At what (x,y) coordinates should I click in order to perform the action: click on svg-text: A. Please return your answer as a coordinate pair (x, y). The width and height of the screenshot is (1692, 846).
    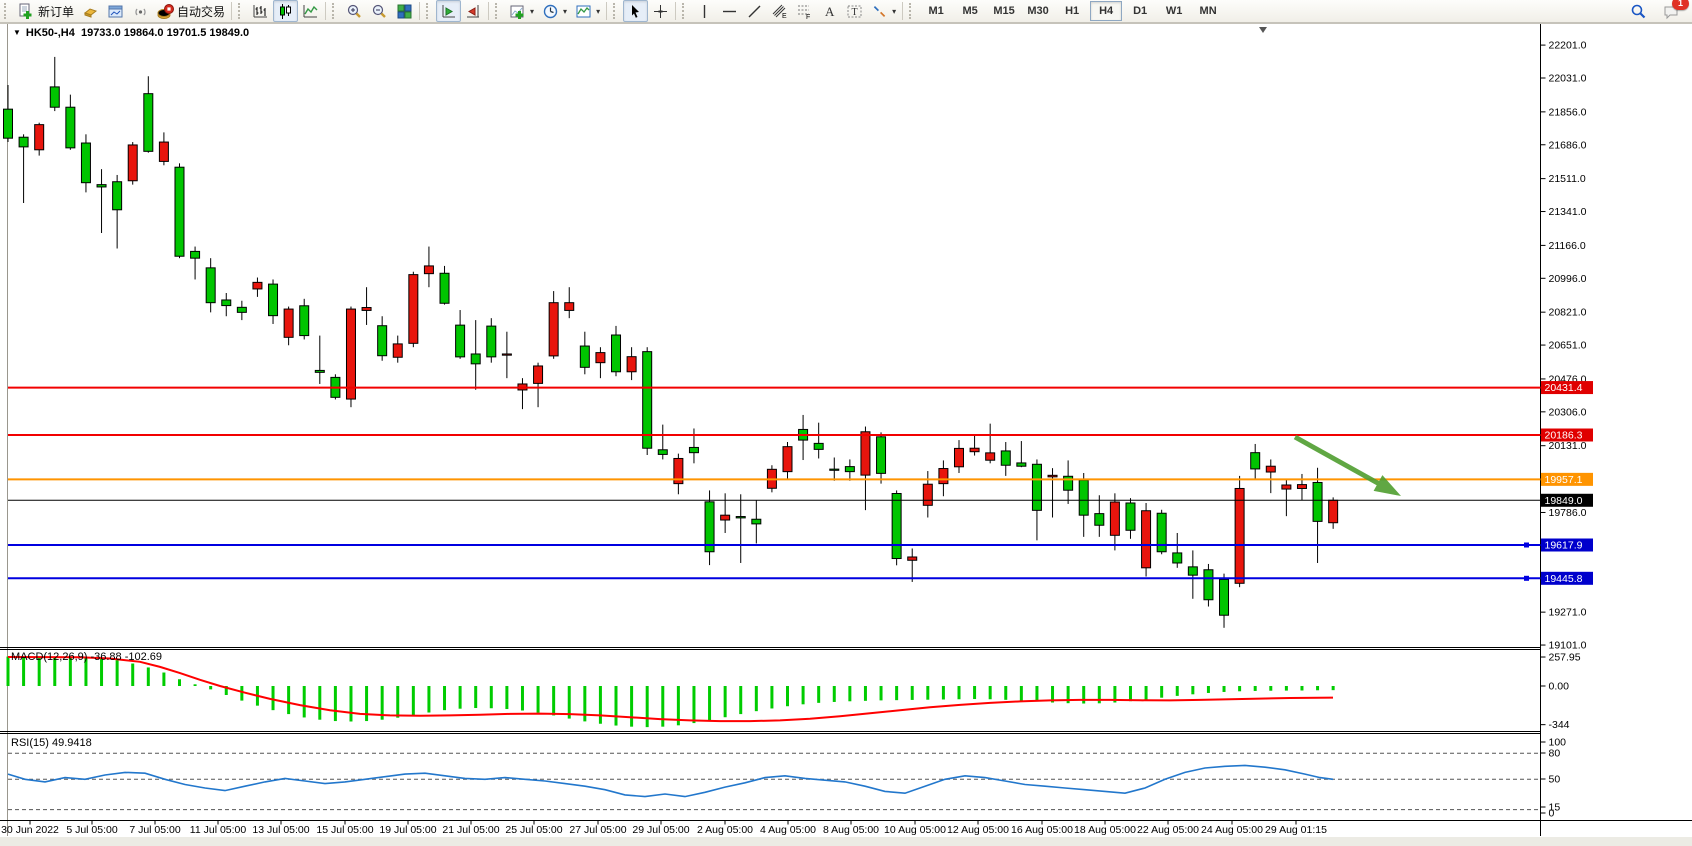
    Looking at the image, I should click on (830, 11).